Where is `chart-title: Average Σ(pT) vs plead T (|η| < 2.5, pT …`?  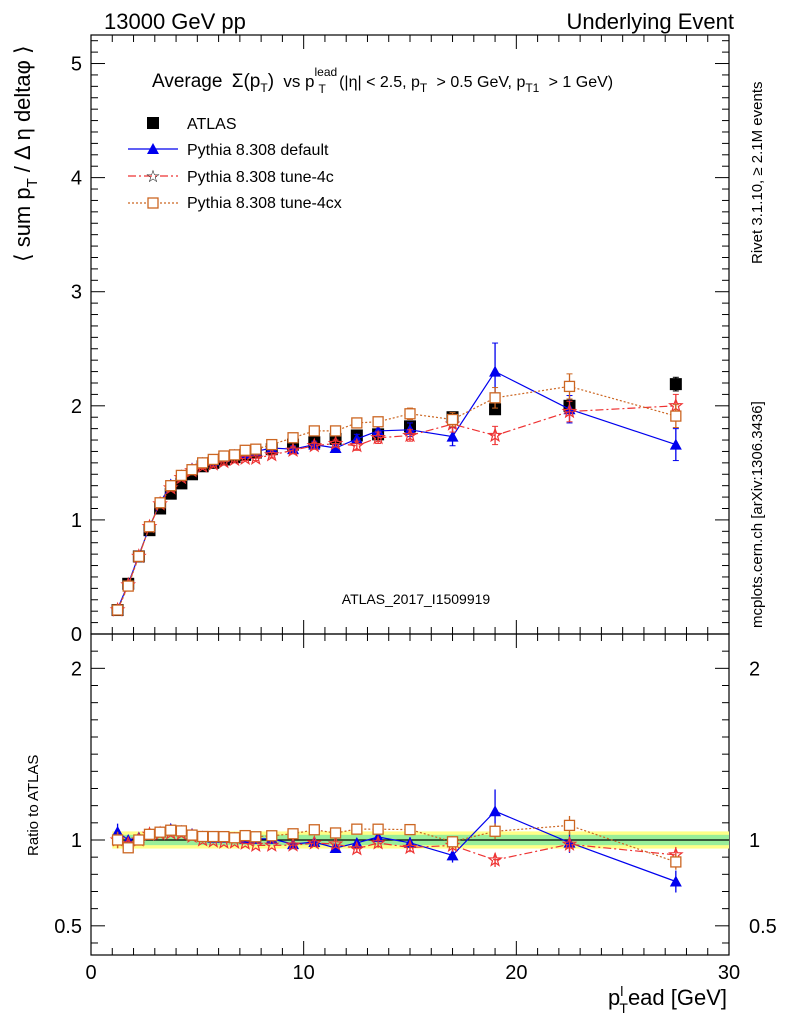
chart-title: Average Σ(pT) vs plead T (|η| < 2.5, pT … is located at coordinates (382, 79).